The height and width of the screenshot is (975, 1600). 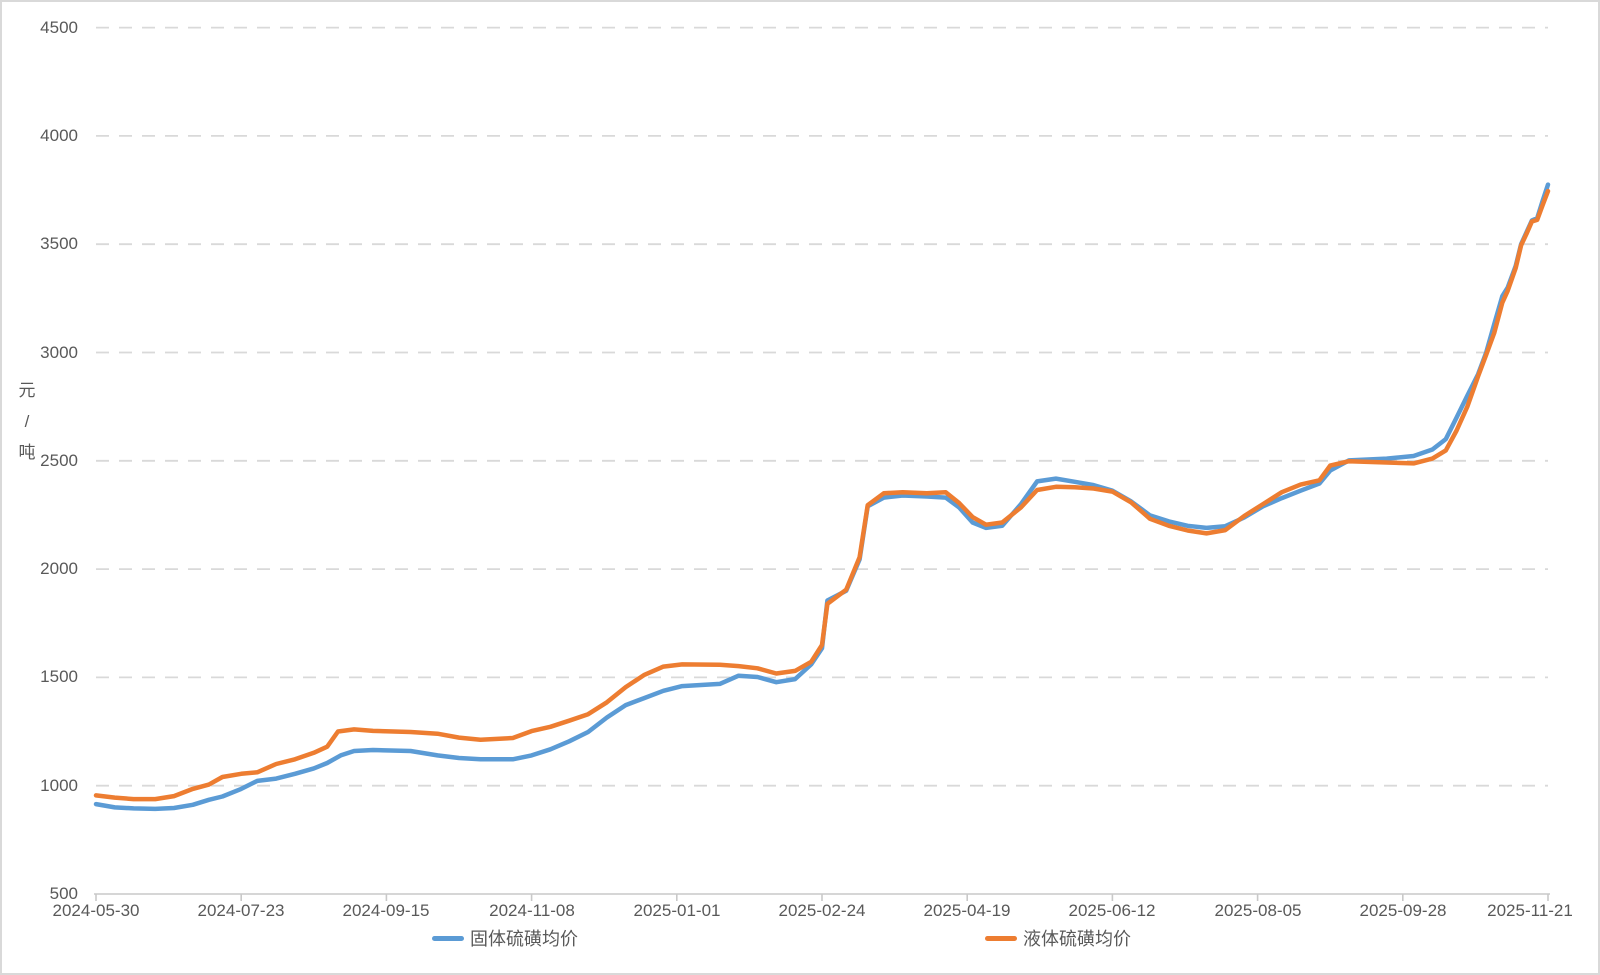 I want to click on legend-swatch-solid-sulfur, so click(x=448, y=938).